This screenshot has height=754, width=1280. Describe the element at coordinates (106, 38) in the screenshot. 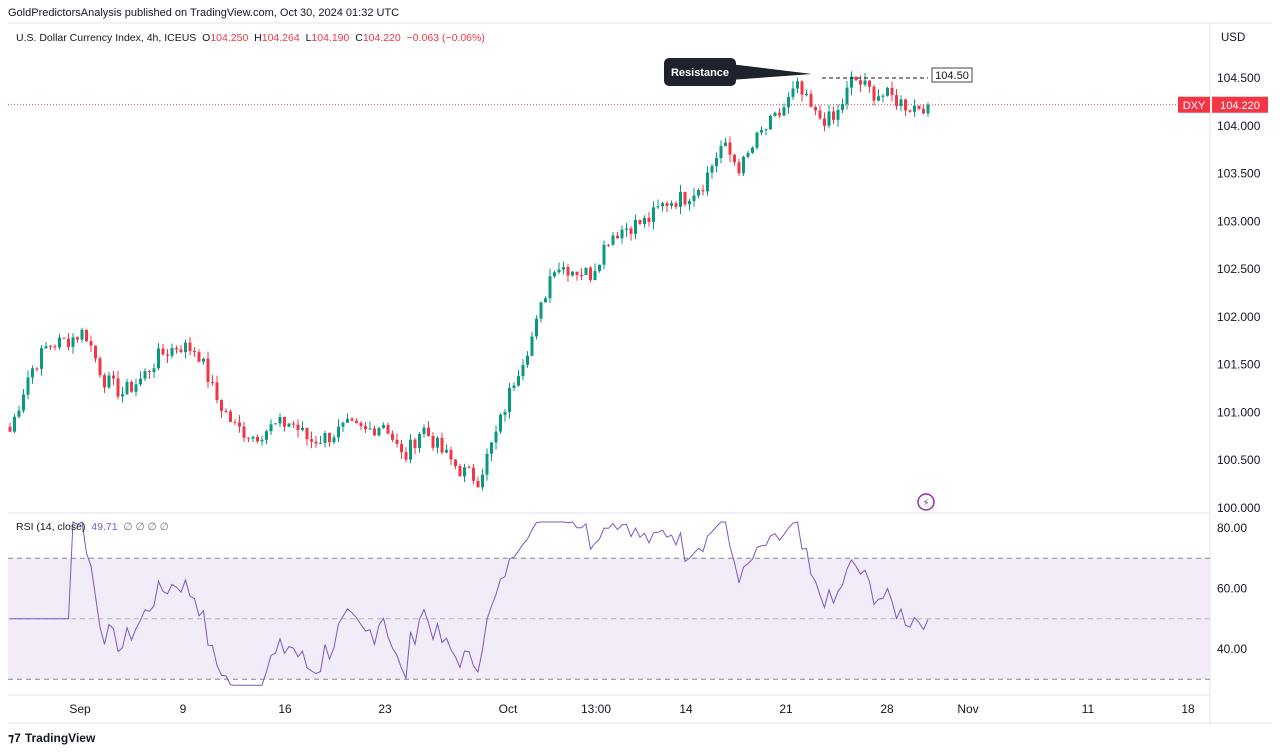

I see `symbol-name: U.S. Dollar Currency Index, 4h, ICEUS` at that location.